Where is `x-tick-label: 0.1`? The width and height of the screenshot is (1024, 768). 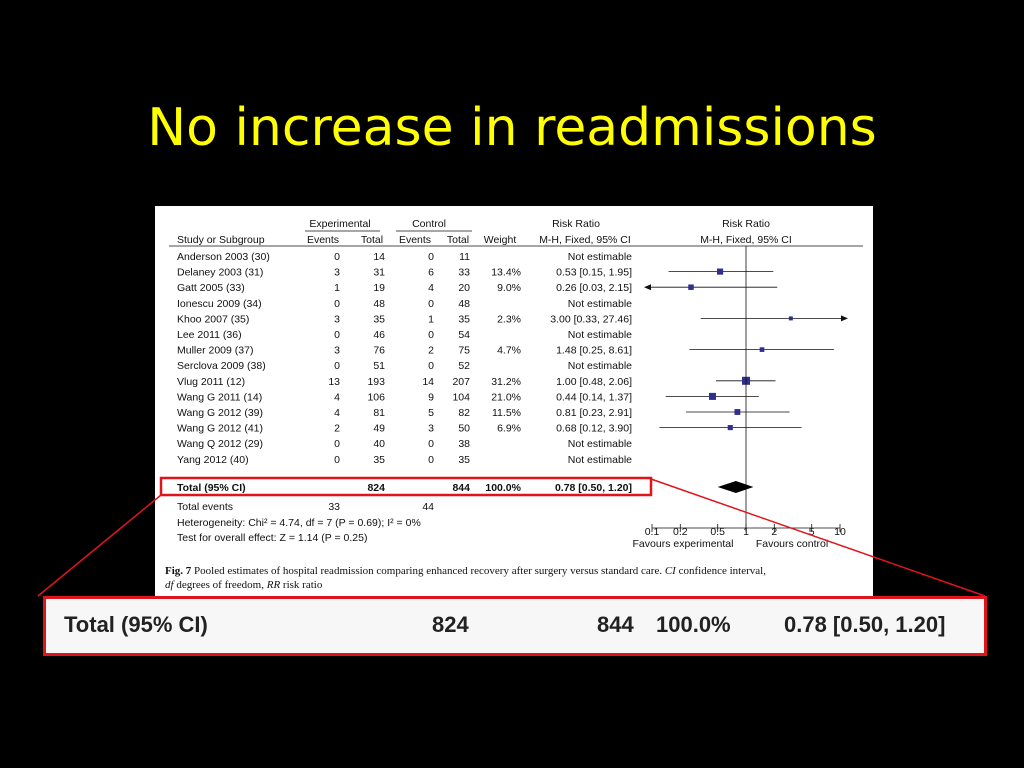 x-tick-label: 0.1 is located at coordinates (652, 532).